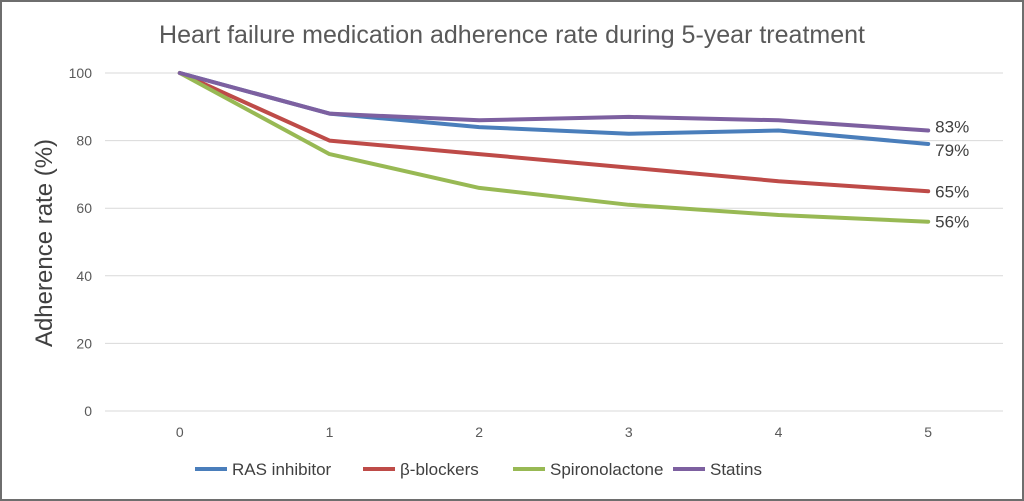  Describe the element at coordinates (81, 73) in the screenshot. I see `y-tick-label: 100` at that location.